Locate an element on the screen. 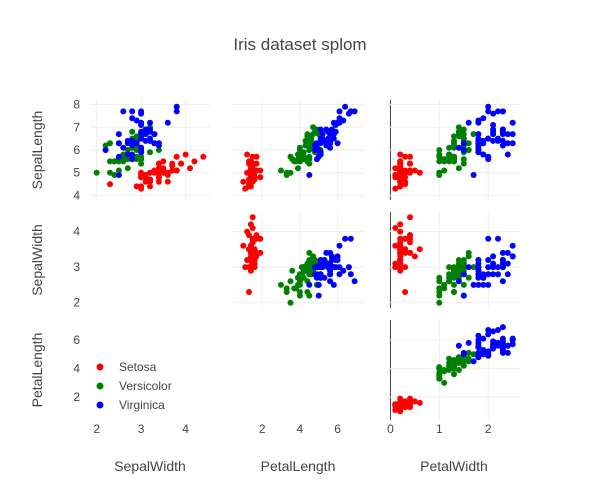 This screenshot has width=600, height=500. legend-item-virginica: Virginica is located at coordinates (131, 405).